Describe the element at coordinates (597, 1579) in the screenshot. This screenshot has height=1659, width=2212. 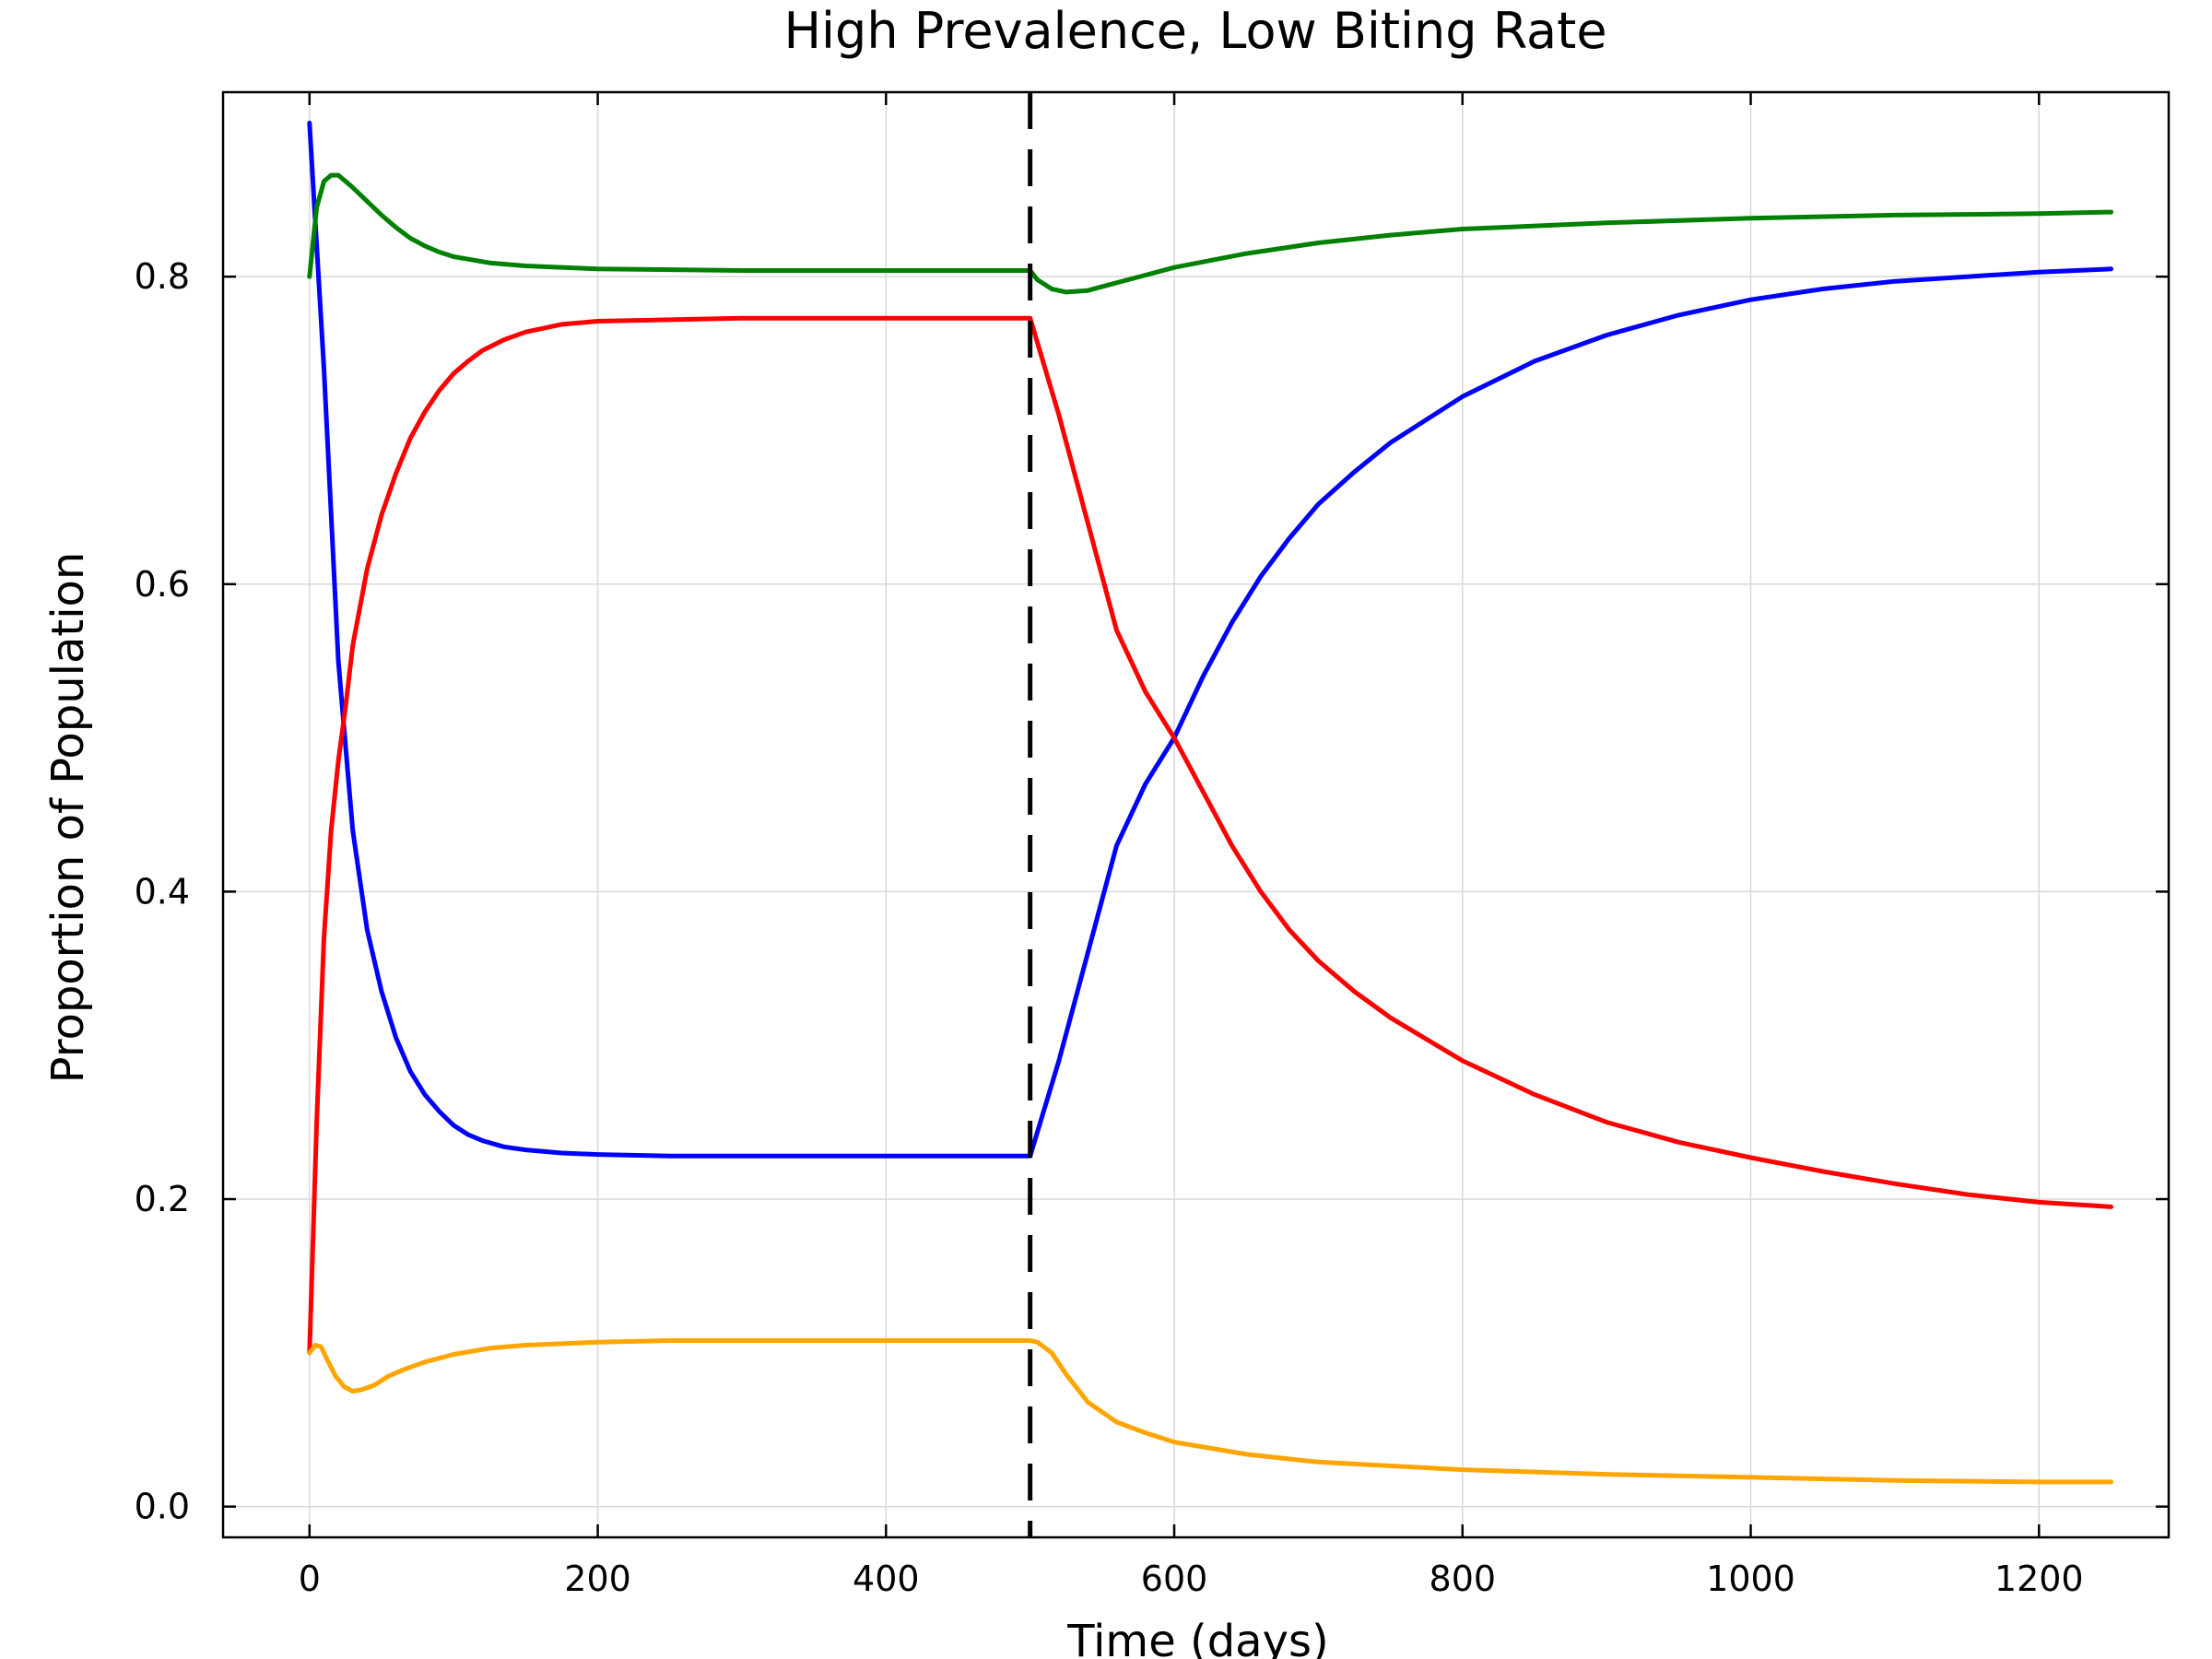
I see `x-tick-label: 200` at that location.